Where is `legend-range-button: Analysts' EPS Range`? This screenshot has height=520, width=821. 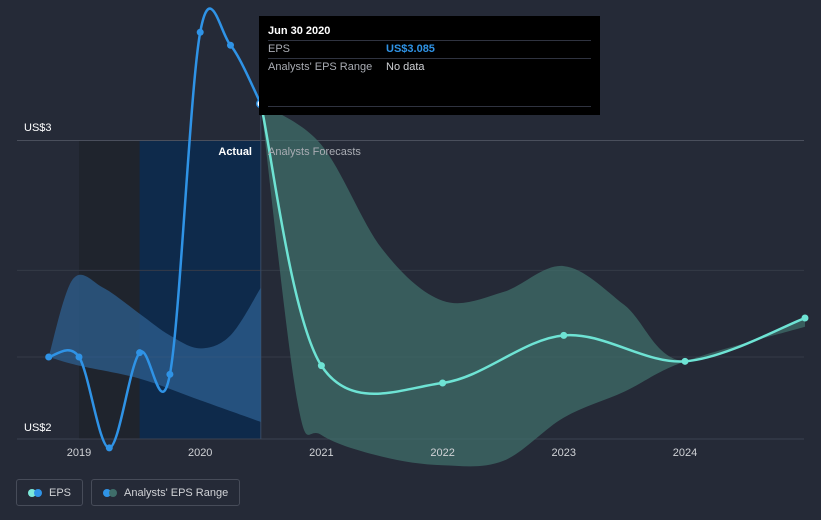 legend-range-button: Analysts' EPS Range is located at coordinates (166, 492).